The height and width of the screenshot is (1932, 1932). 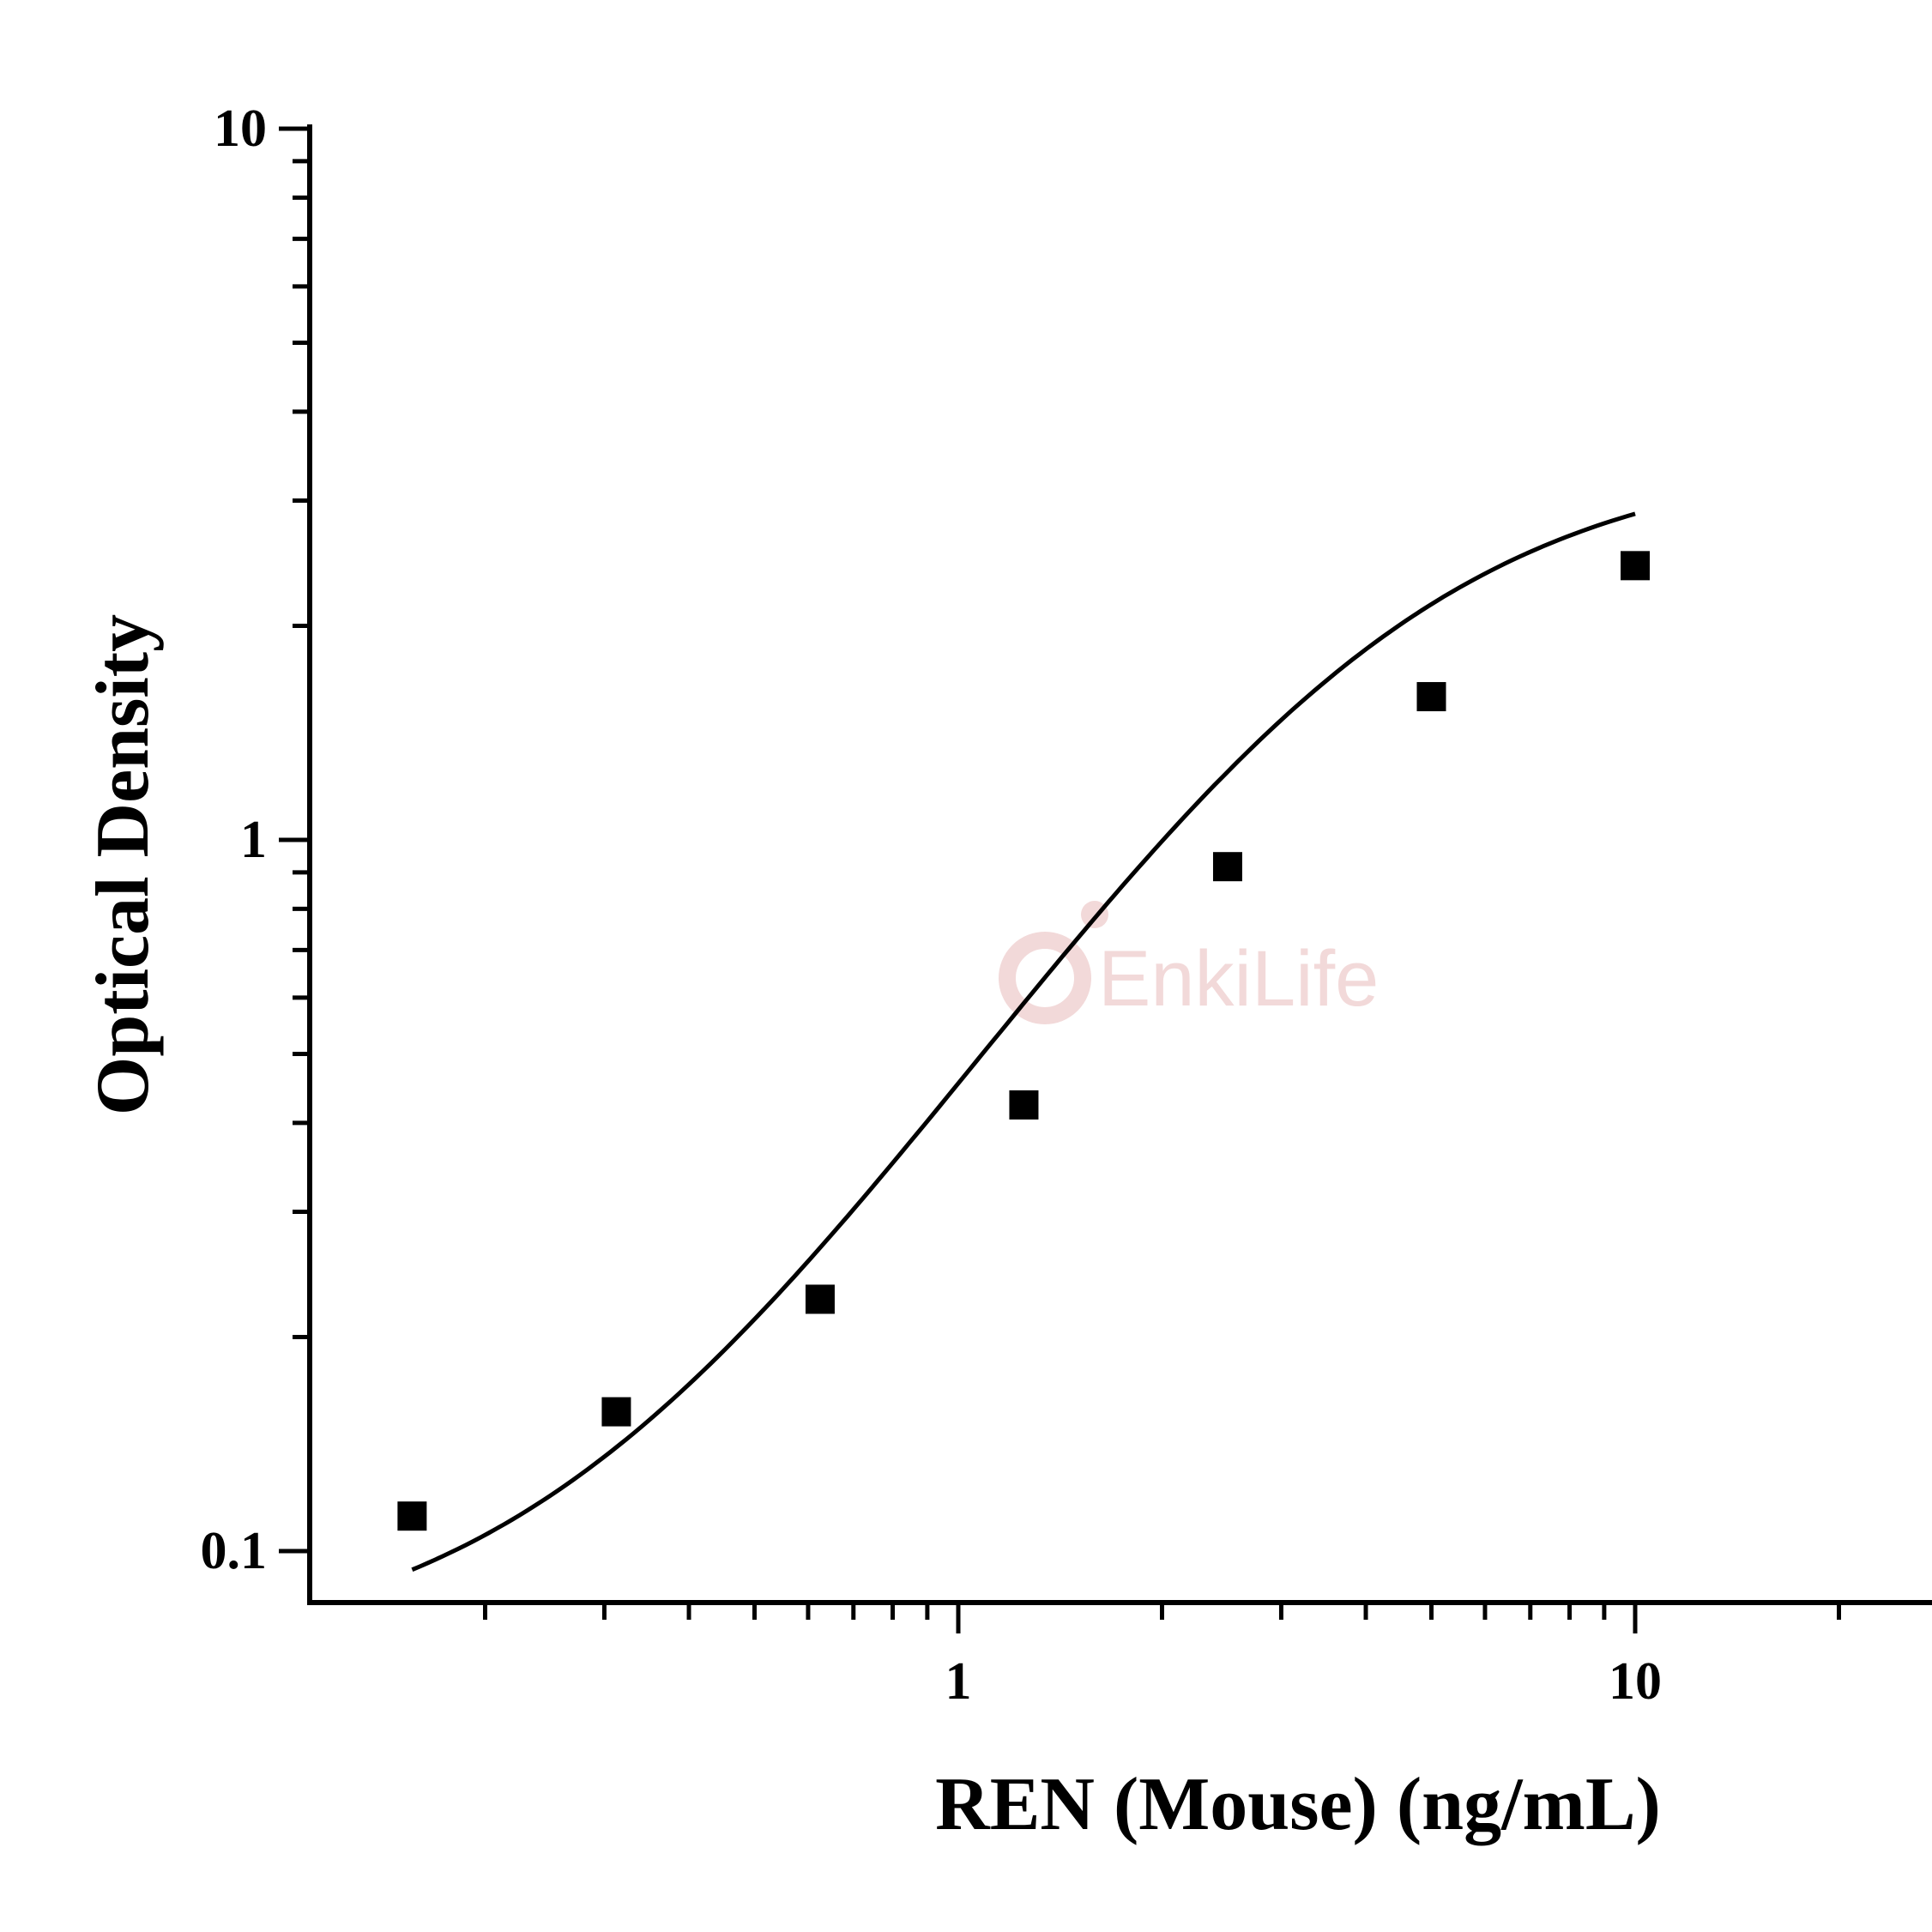 I want to click on y-tick-label: 1, so click(x=253, y=840).